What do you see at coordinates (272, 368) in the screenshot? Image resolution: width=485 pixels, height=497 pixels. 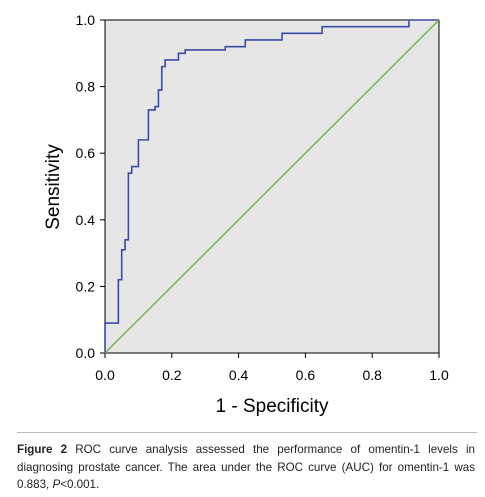 I see `x-axis-ticks: 0.0 0.2 0.4 0.6 0.8 1.0` at bounding box center [272, 368].